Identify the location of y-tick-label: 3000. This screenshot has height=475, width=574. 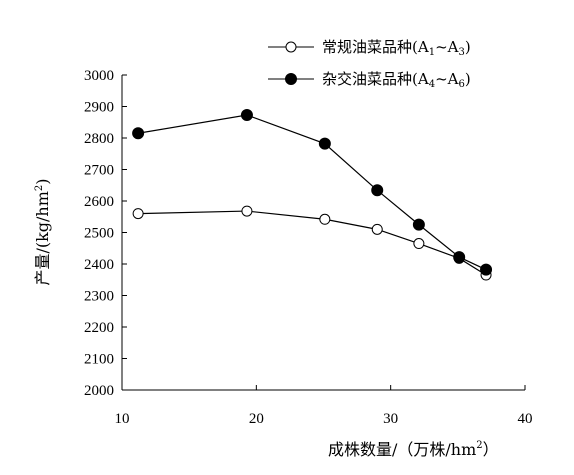
(99, 76).